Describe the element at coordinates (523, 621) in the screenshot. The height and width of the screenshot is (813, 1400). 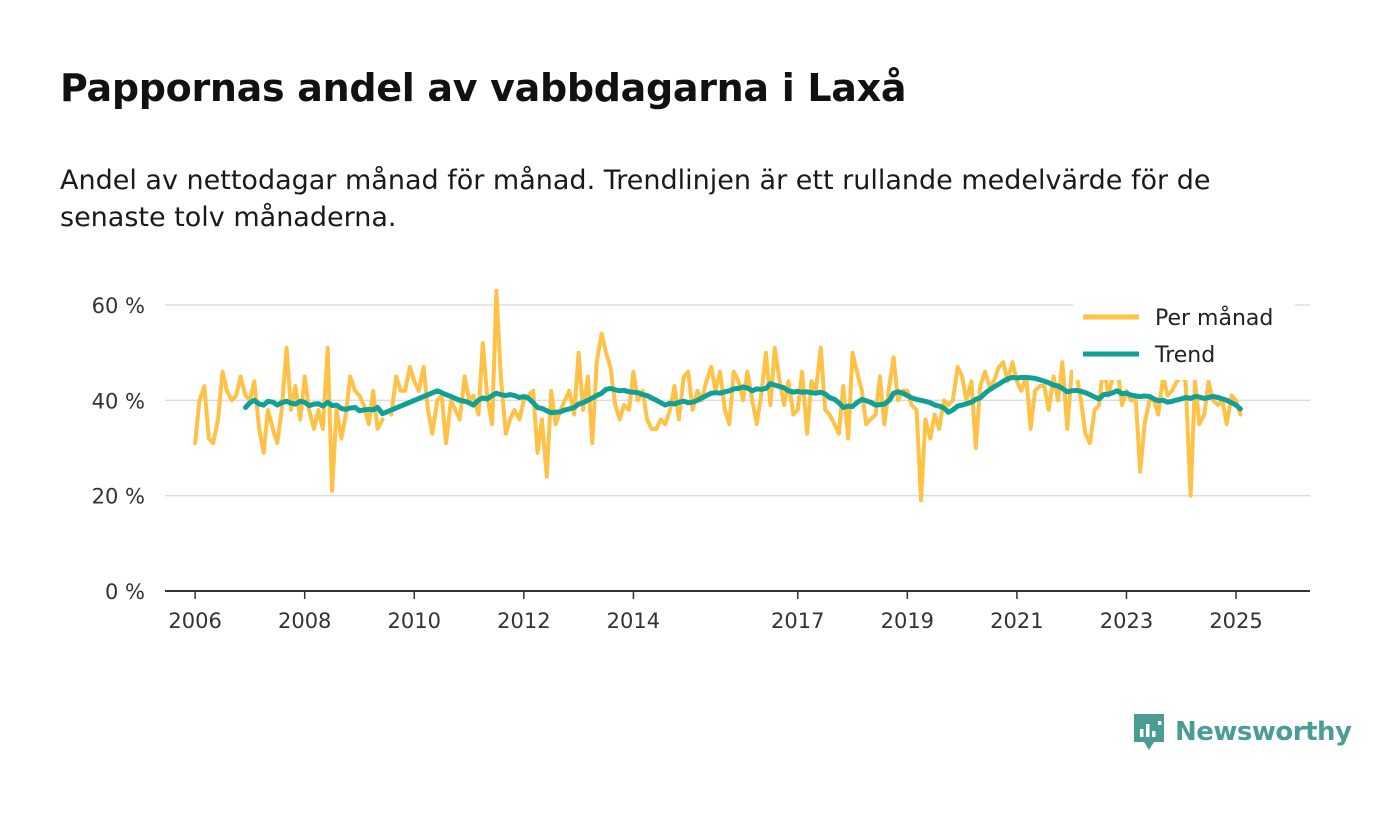
I see `x-tick-label-2012: 2012` at that location.